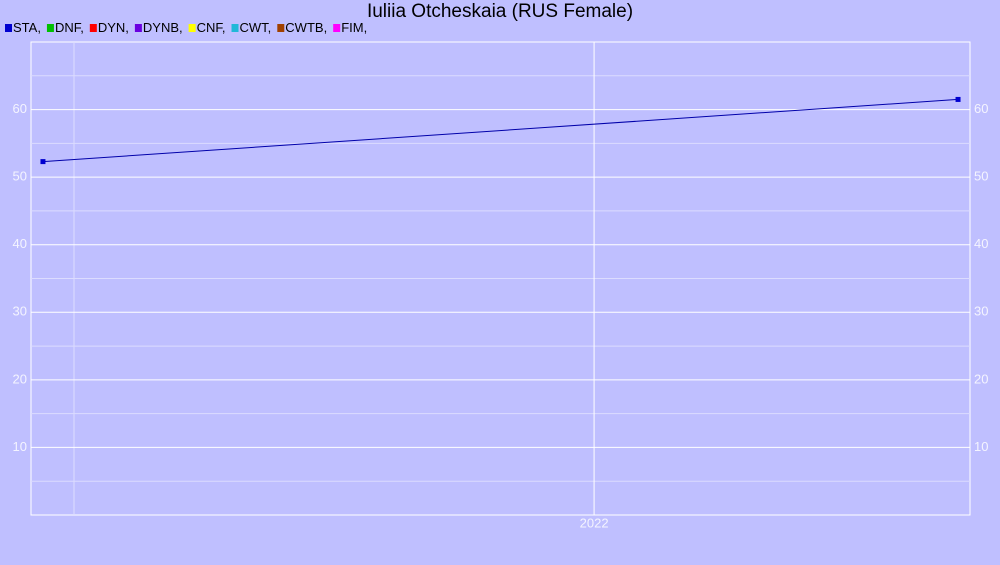 The height and width of the screenshot is (565, 1000). Describe the element at coordinates (27, 27) in the screenshot. I see `legend-label: STA,` at that location.